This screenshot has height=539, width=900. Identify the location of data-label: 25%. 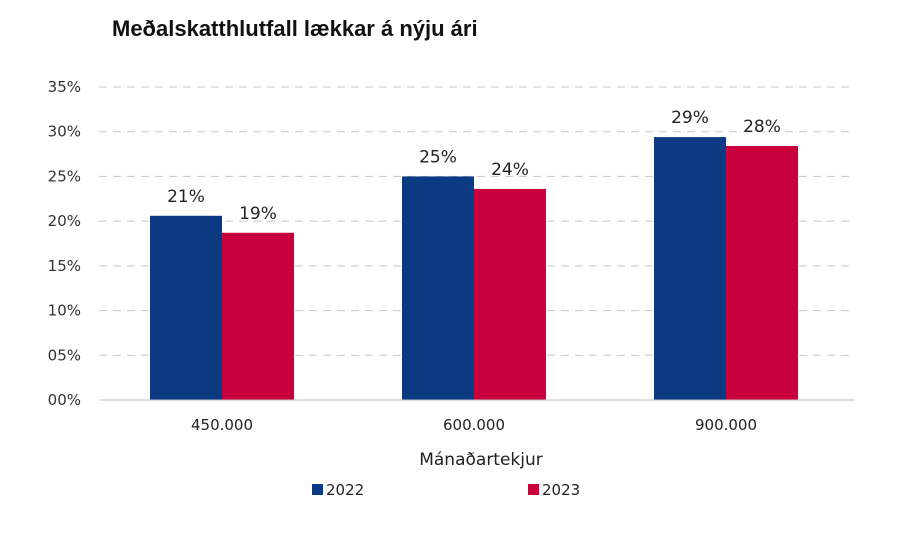
(438, 157).